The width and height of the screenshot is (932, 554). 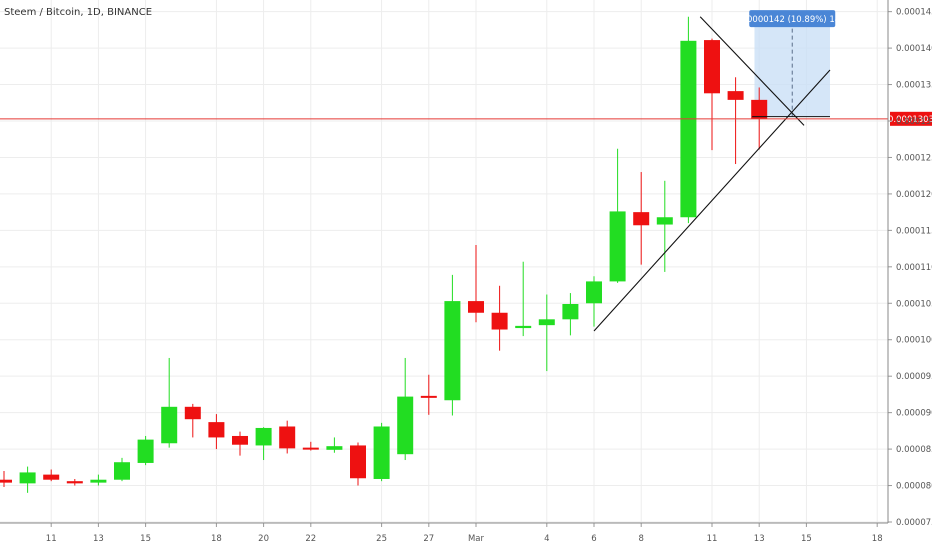 What do you see at coordinates (593, 539) in the screenshot?
I see `x-tick-label: 6` at bounding box center [593, 539].